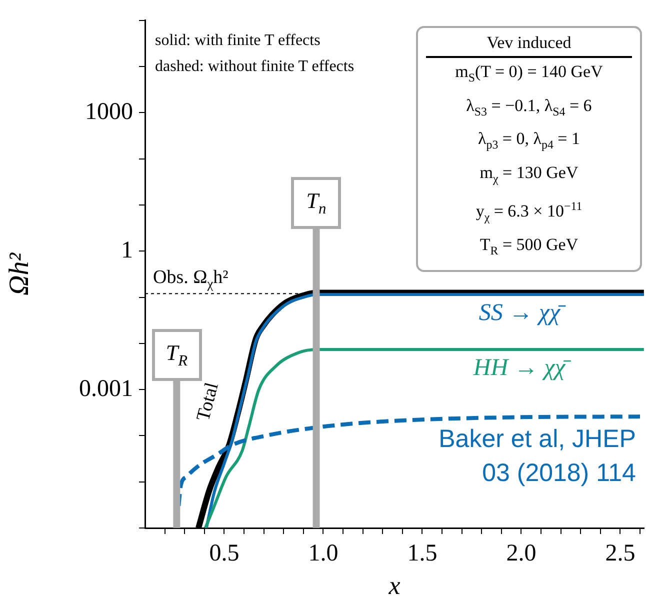 The image size is (646, 607). What do you see at coordinates (20, 274) in the screenshot?
I see `y-axis-title: Ωh²` at bounding box center [20, 274].